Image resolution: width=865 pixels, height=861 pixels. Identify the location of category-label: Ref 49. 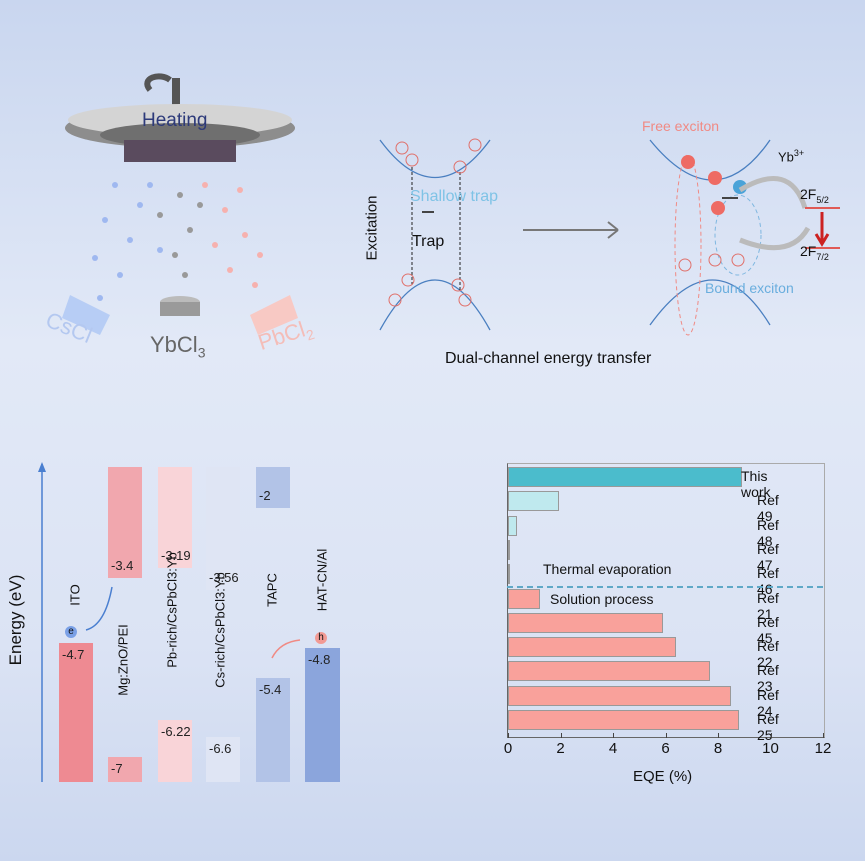
(768, 508).